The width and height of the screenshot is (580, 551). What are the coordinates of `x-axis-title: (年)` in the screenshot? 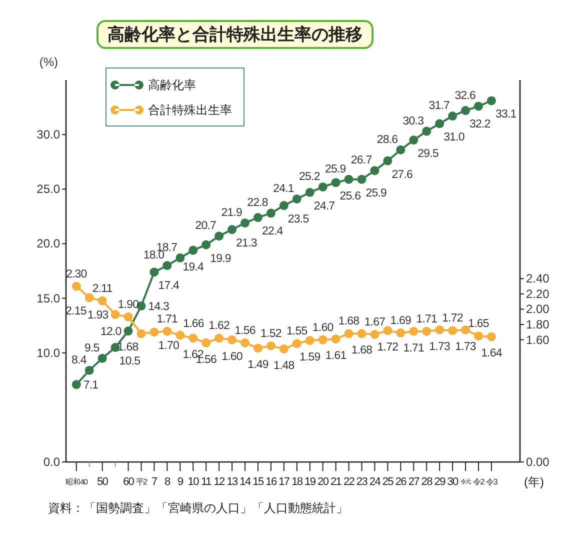 It's located at (534, 482).